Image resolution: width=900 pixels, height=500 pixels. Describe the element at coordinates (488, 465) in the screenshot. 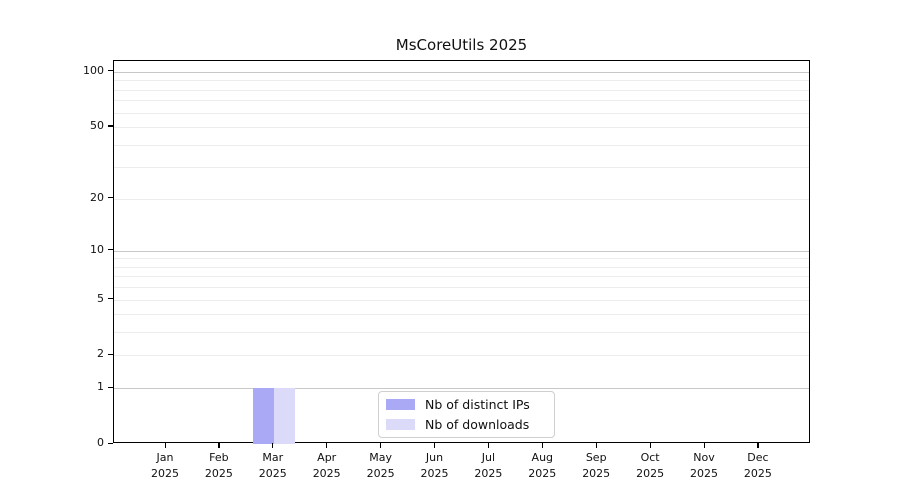

I see `x-tick-label-jul-2025: Jul 2025` at that location.